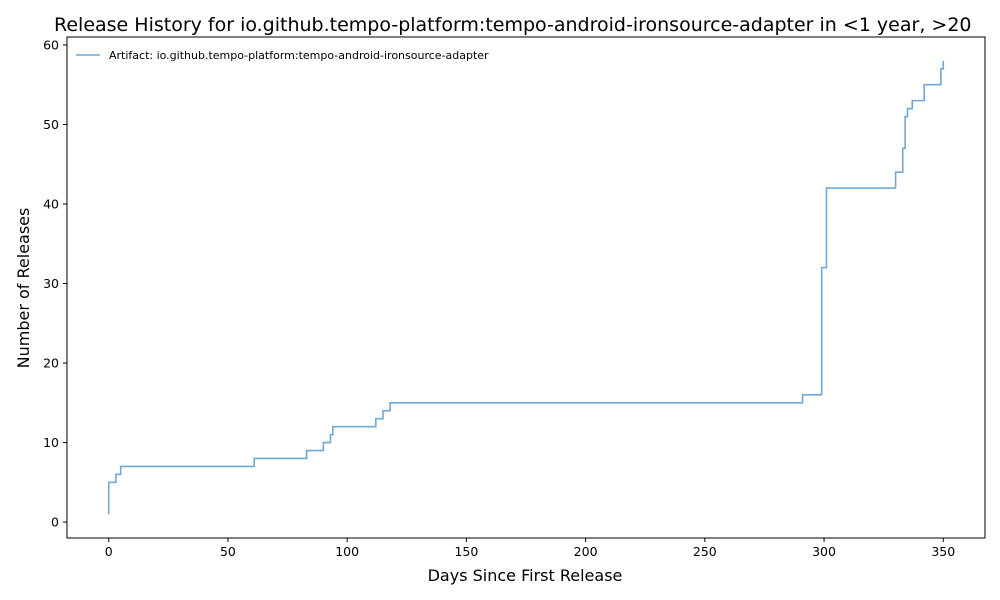 Image resolution: width=1000 pixels, height=600 pixels. What do you see at coordinates (824, 551) in the screenshot?
I see `x-tick-label: 300` at bounding box center [824, 551].